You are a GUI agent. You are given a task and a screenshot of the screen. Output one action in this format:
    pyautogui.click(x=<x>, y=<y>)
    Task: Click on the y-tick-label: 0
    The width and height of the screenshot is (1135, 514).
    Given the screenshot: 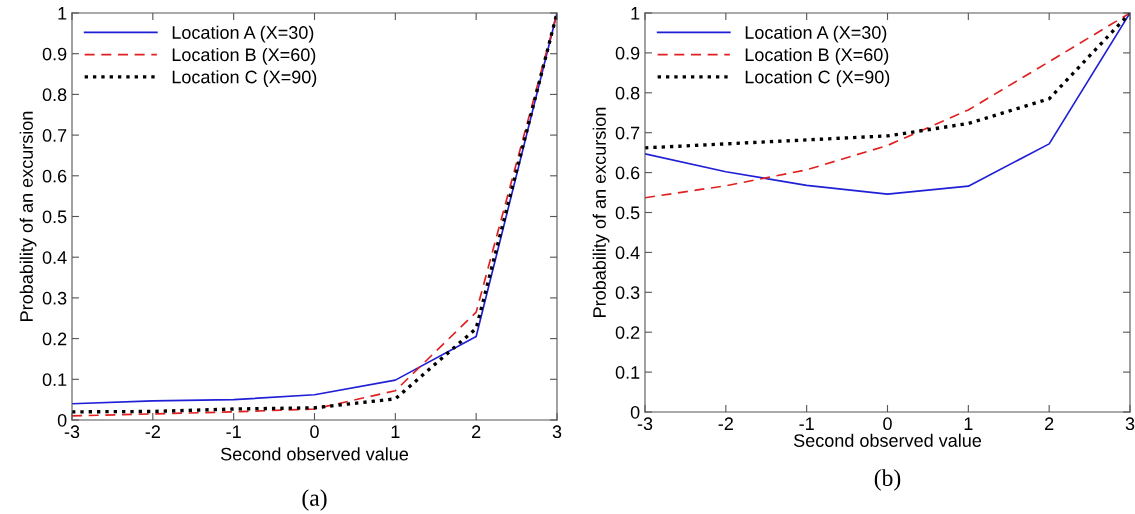 What is the action you would take?
    pyautogui.click(x=635, y=412)
    